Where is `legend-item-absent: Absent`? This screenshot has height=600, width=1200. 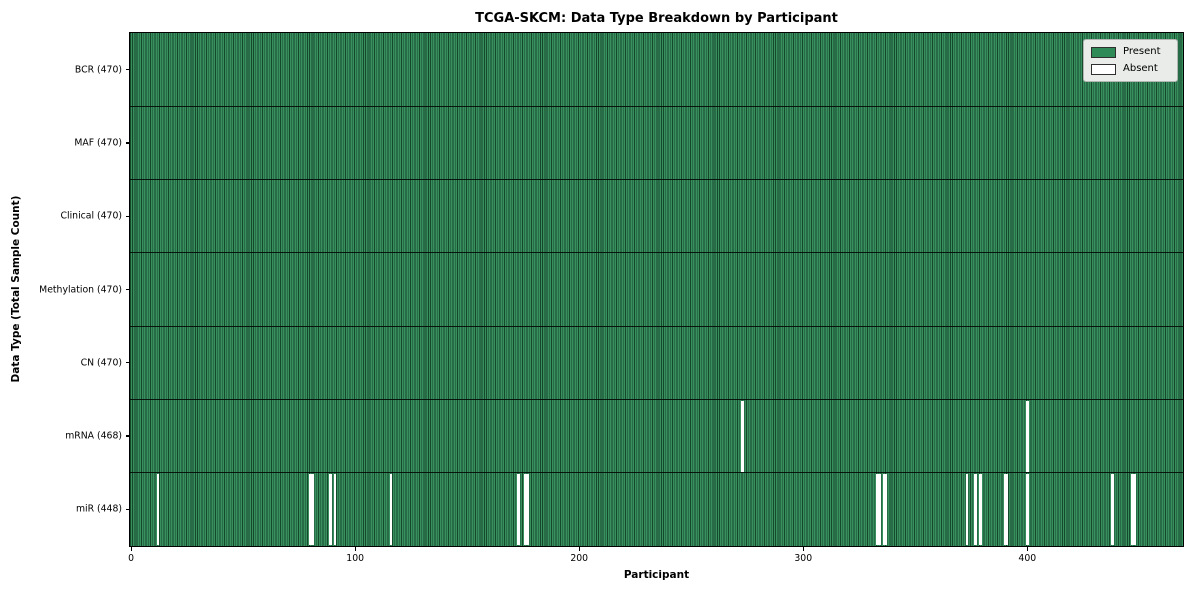 legend-item-absent: Absent is located at coordinates (1130, 69).